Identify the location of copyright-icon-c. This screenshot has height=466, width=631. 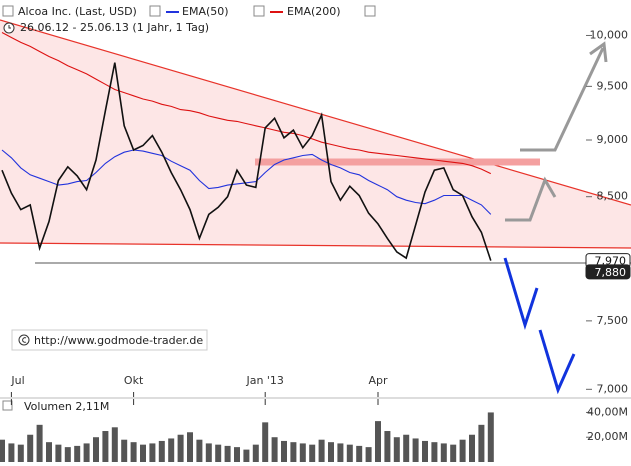
(24, 340).